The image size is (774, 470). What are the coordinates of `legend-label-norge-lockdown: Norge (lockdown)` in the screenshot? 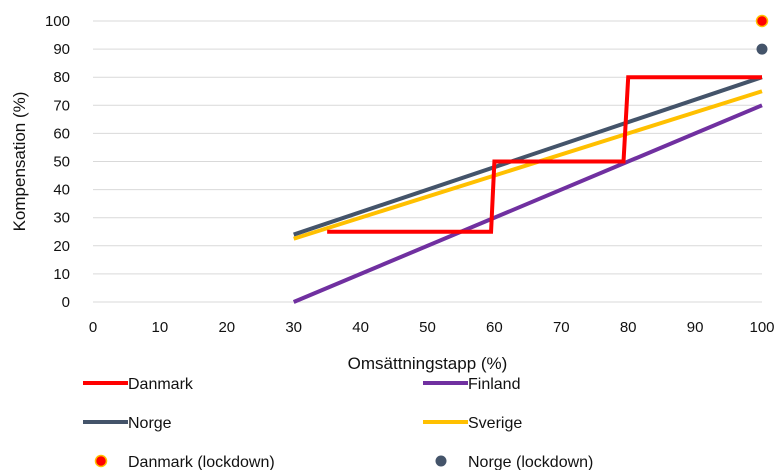 It's located at (530, 462).